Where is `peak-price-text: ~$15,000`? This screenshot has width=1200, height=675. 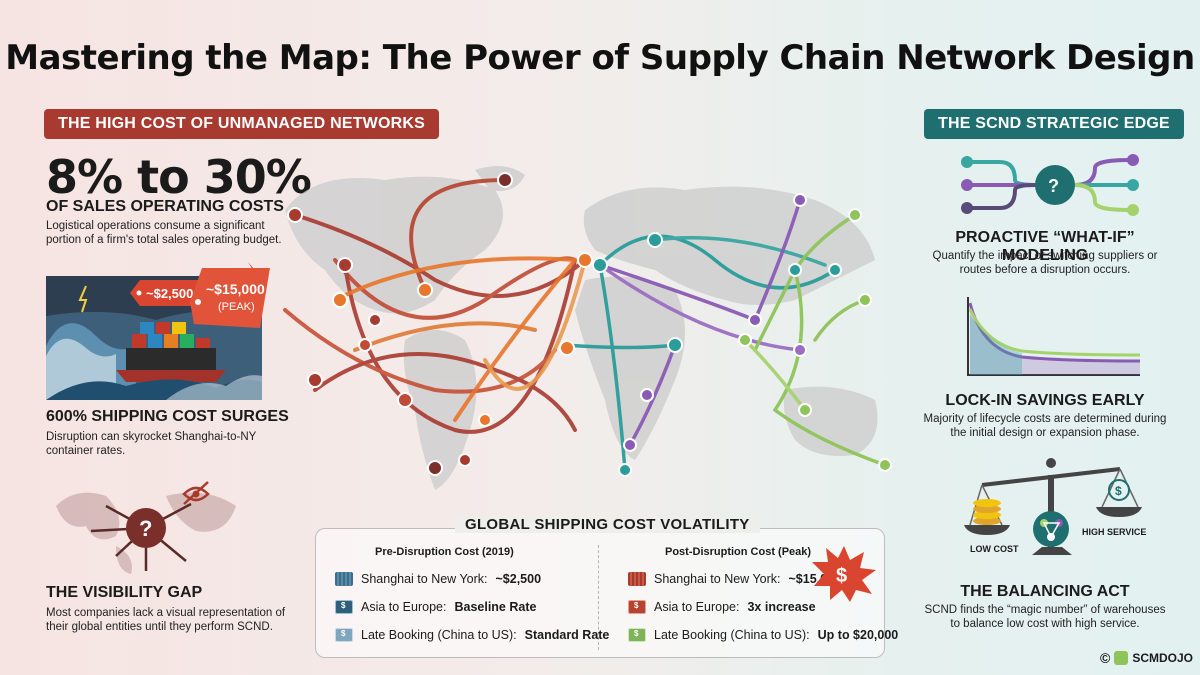
peak-price-text: ~$15,000 is located at coordinates (235, 289).